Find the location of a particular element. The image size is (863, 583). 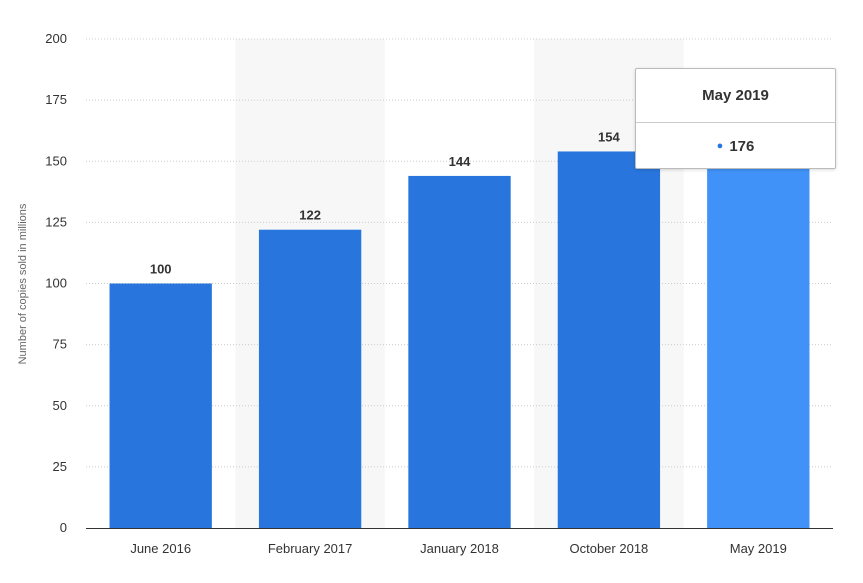

x-tick-label: June 2016 is located at coordinates (160, 548).